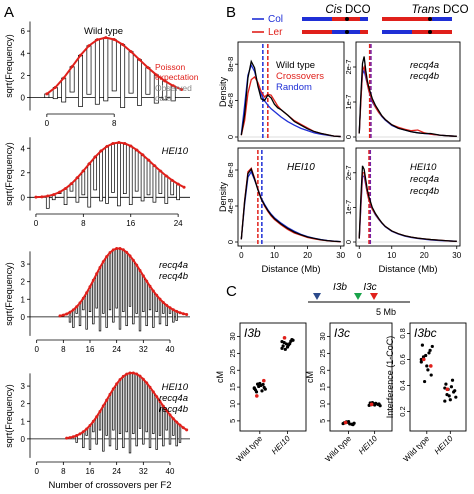  What do you see at coordinates (223, 91) in the screenshot?
I see `y-axis-label: Density` at bounding box center [223, 91].